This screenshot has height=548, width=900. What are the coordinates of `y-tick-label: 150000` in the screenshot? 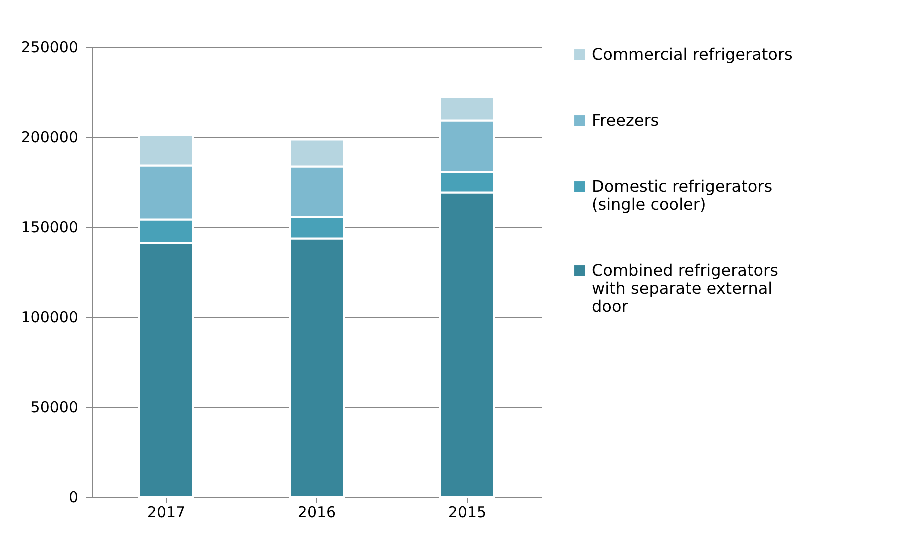 It's located at (49, 227).